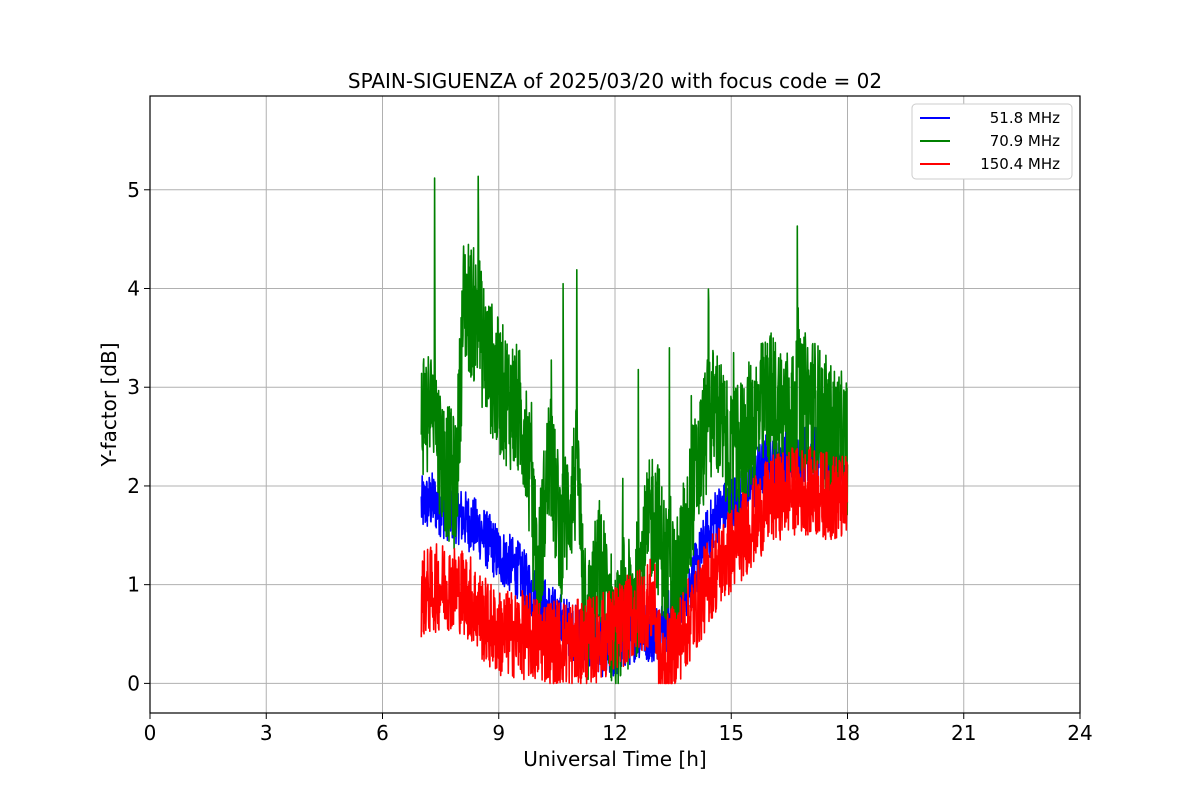 This screenshot has width=1200, height=804. I want to click on legend: 51.8 MHz 70.9 MHz 150.4 MHz, so click(992, 141).